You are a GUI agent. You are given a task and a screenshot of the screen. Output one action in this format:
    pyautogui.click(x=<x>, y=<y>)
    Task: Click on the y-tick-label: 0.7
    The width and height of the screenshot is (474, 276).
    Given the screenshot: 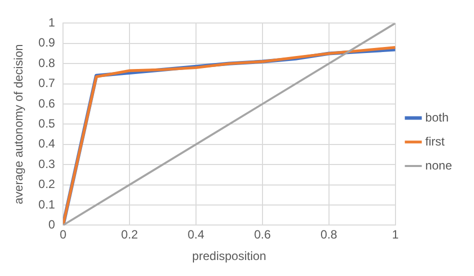 What is the action you would take?
    pyautogui.click(x=47, y=83)
    